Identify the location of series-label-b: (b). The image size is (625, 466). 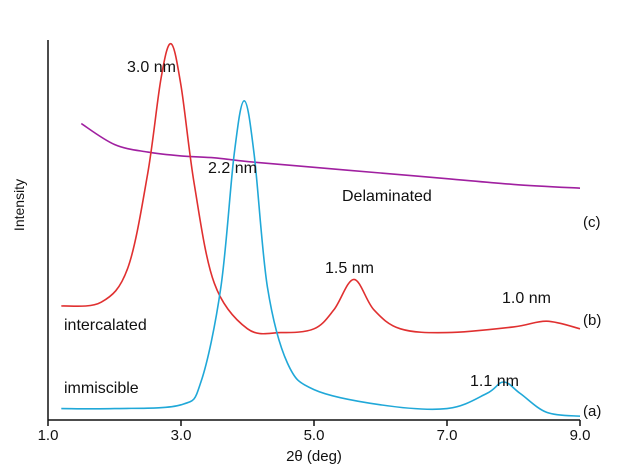
(592, 320).